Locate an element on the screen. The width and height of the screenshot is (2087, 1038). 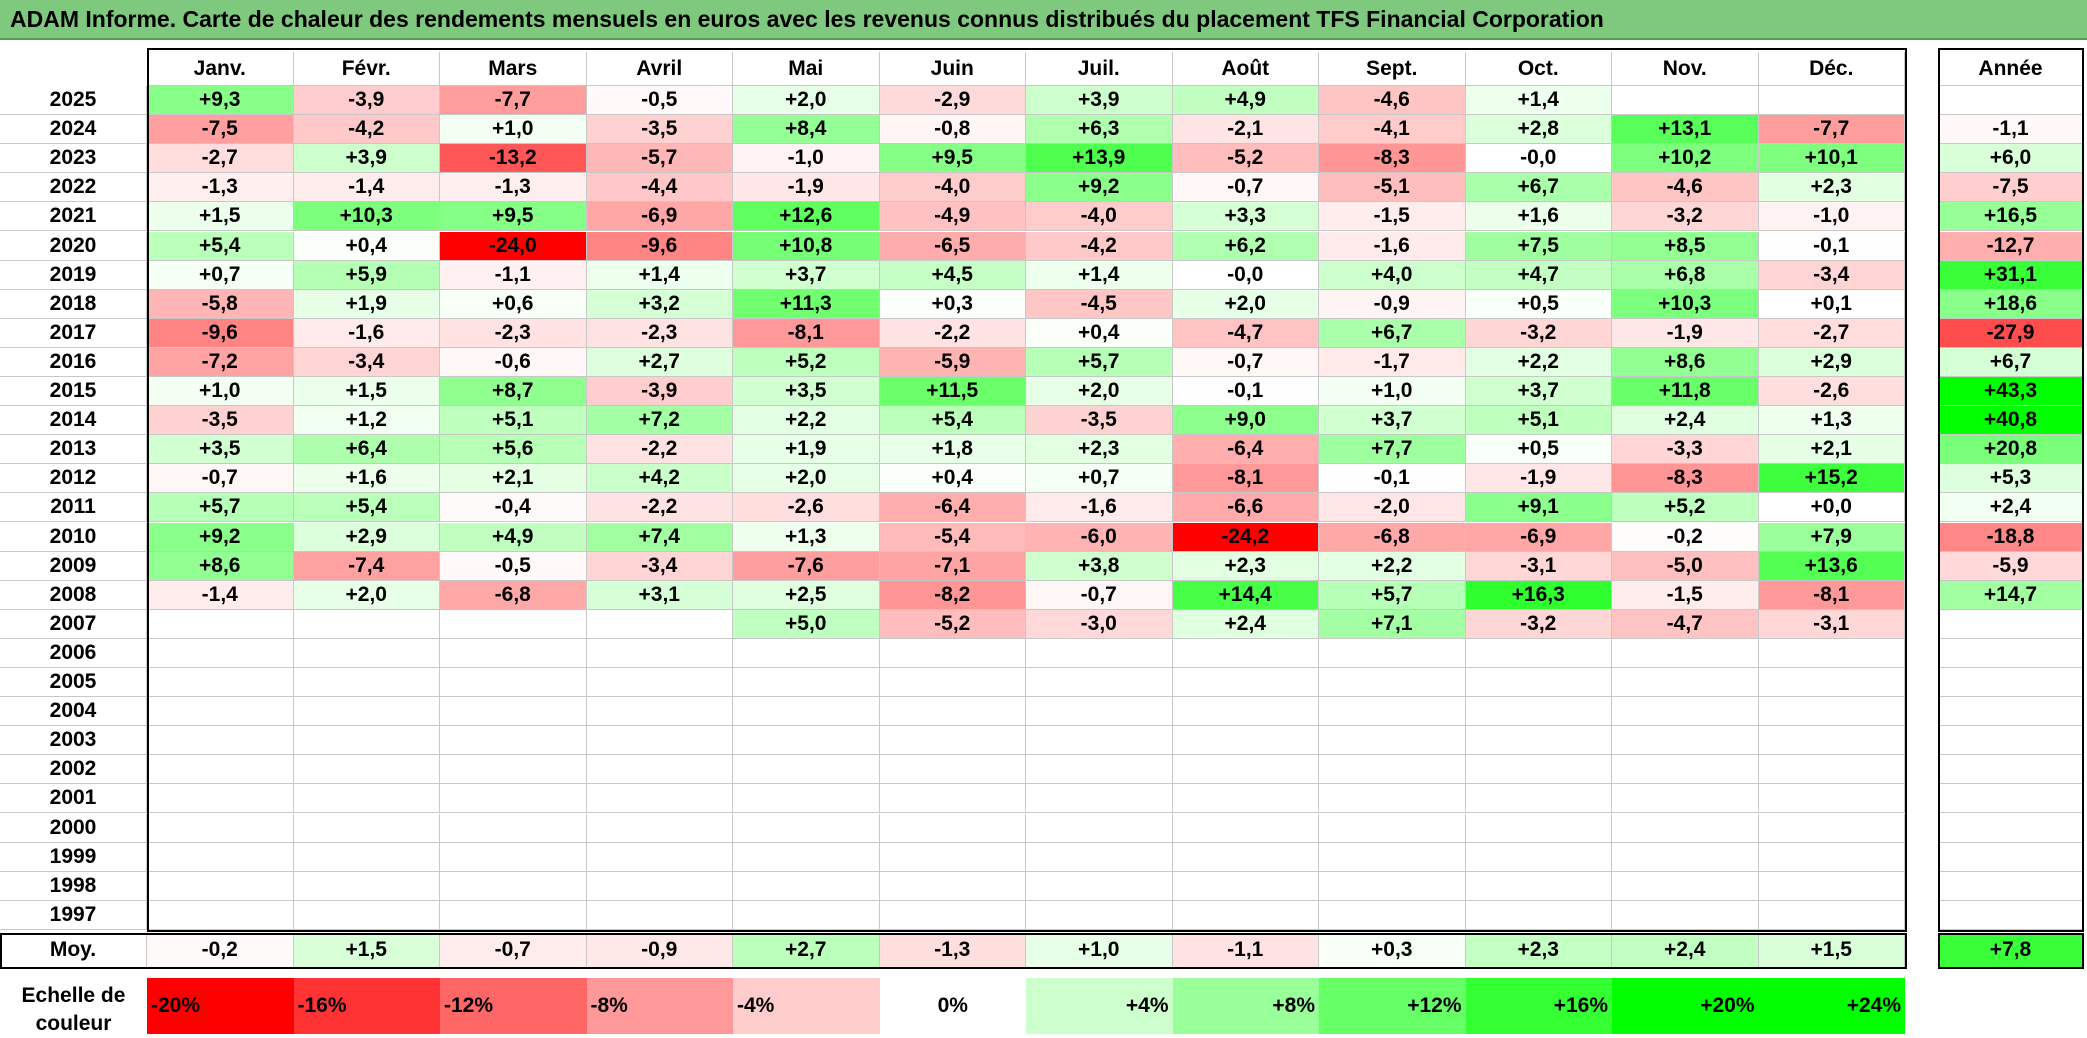
heatmap-cell: +2,3 is located at coordinates (1831, 188).